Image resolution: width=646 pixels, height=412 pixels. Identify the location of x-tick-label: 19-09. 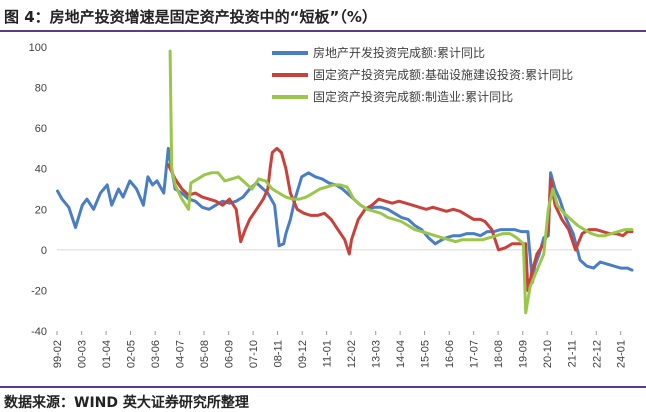
(524, 354).